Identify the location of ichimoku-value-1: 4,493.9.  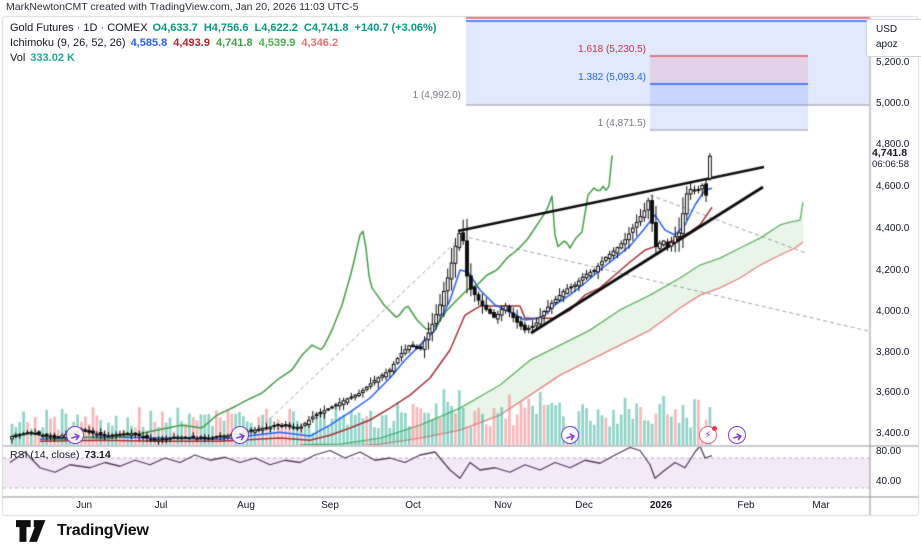
(191, 43).